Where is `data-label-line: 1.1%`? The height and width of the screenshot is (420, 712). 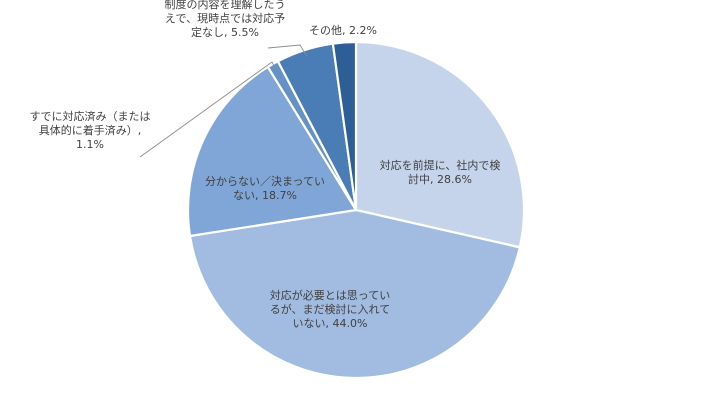
data-label-line: 1.1% is located at coordinates (90, 144).